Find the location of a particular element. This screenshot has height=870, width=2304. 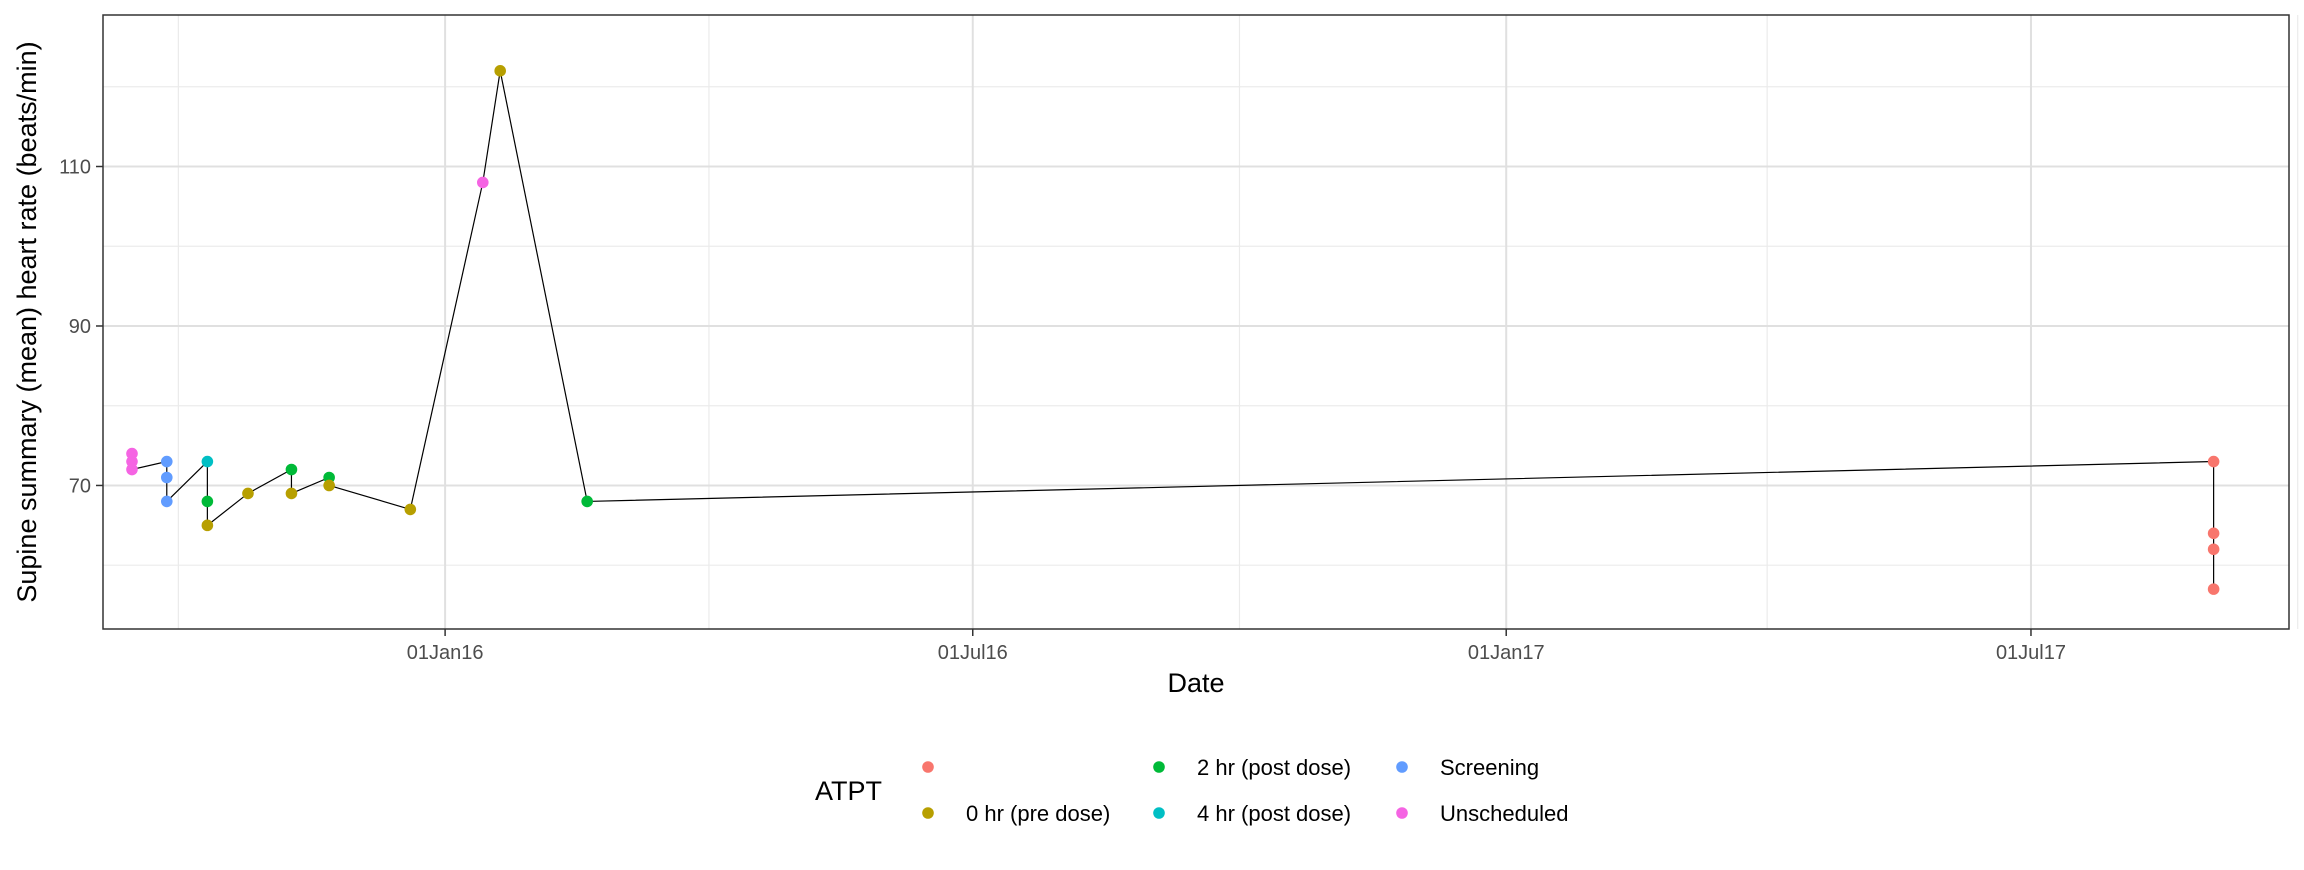

x-tick-label: 01Jul16 is located at coordinates (973, 653).